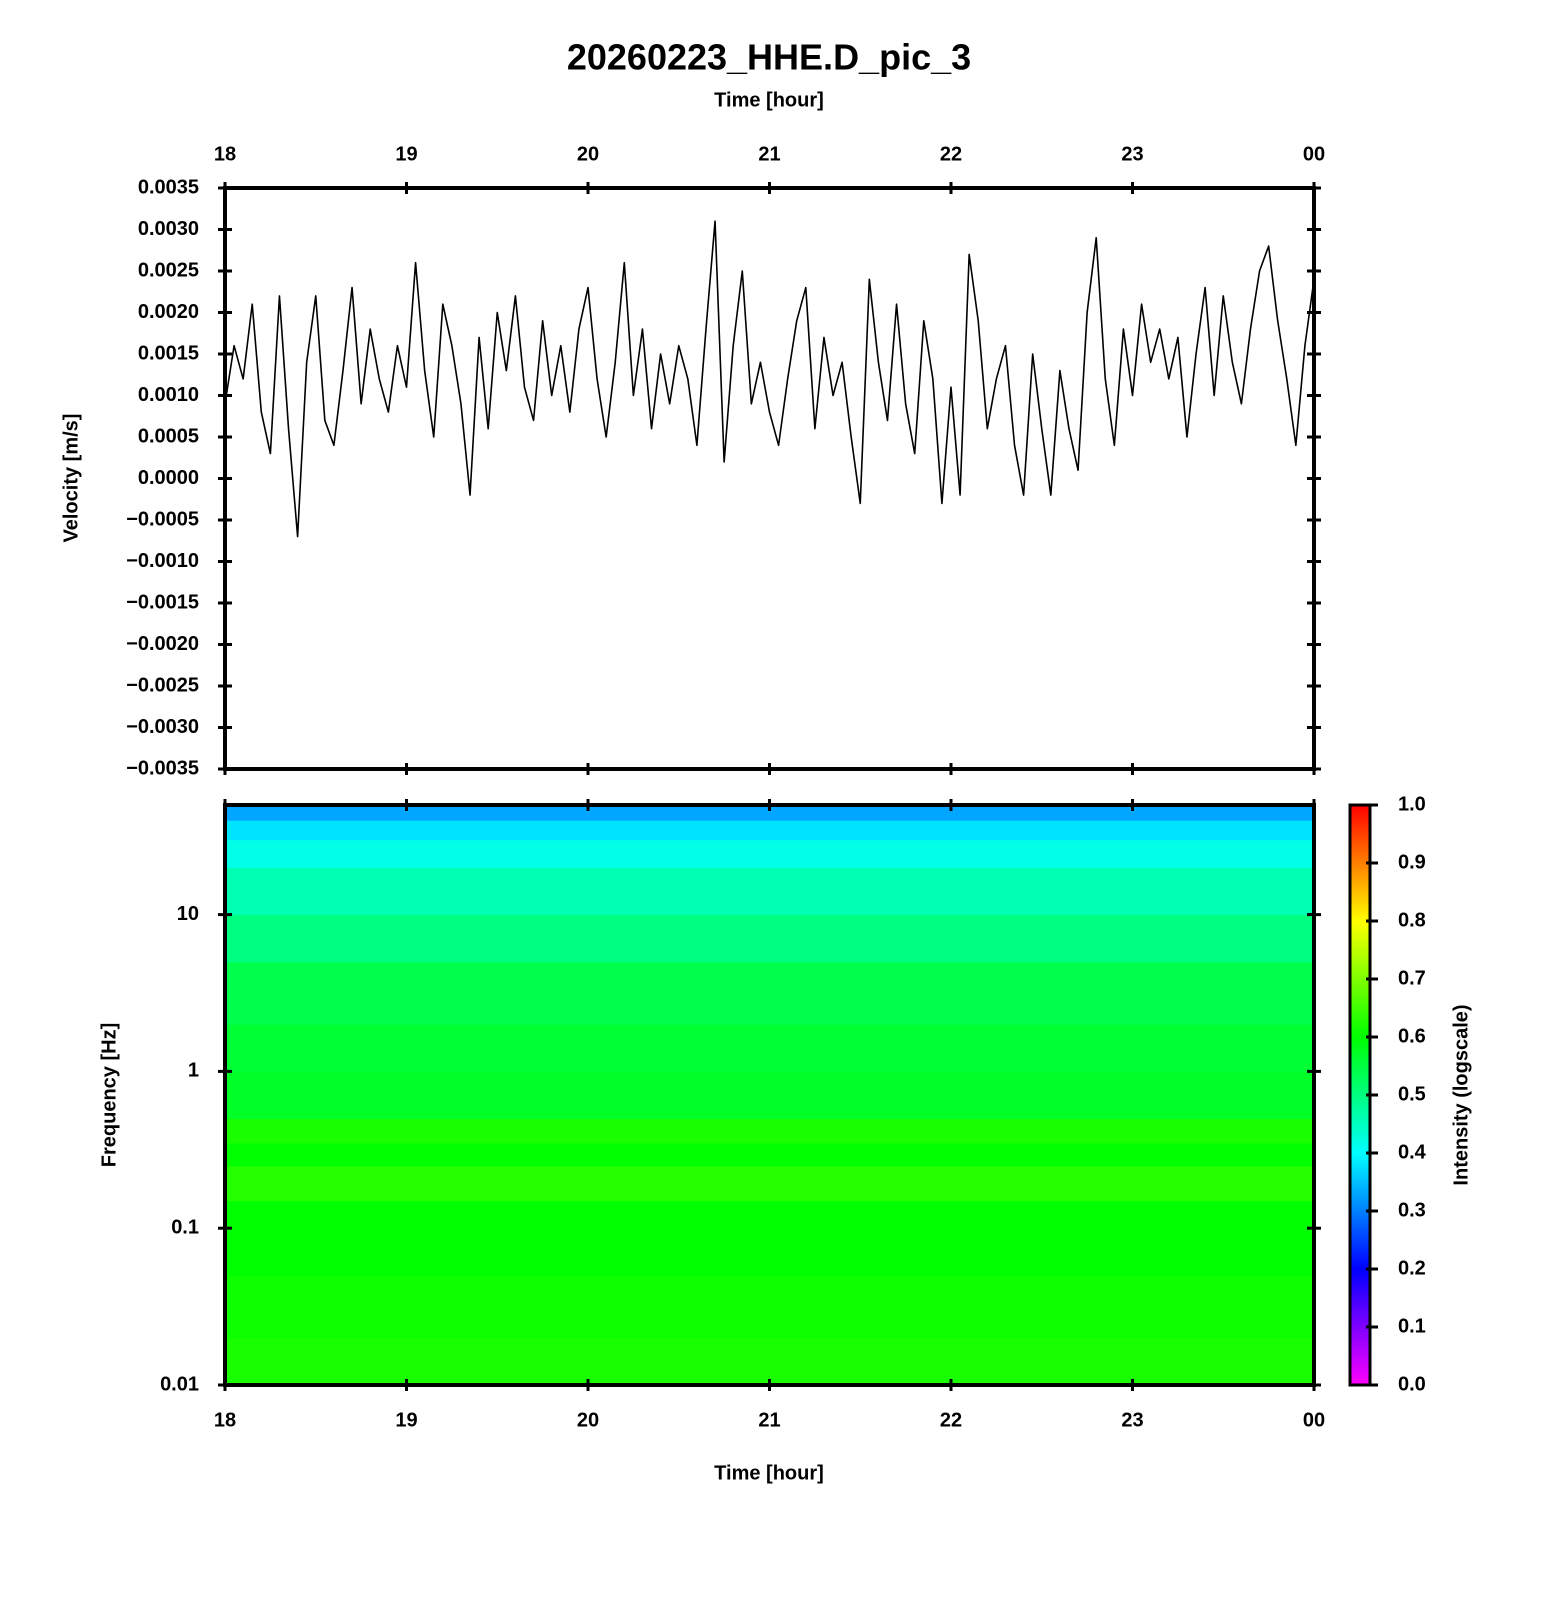  I want to click on y-tick-label: 0.0025, so click(168, 270).